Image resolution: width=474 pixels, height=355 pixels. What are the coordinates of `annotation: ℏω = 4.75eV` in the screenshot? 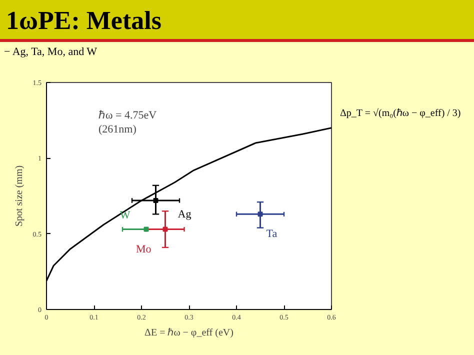 It's located at (127, 116).